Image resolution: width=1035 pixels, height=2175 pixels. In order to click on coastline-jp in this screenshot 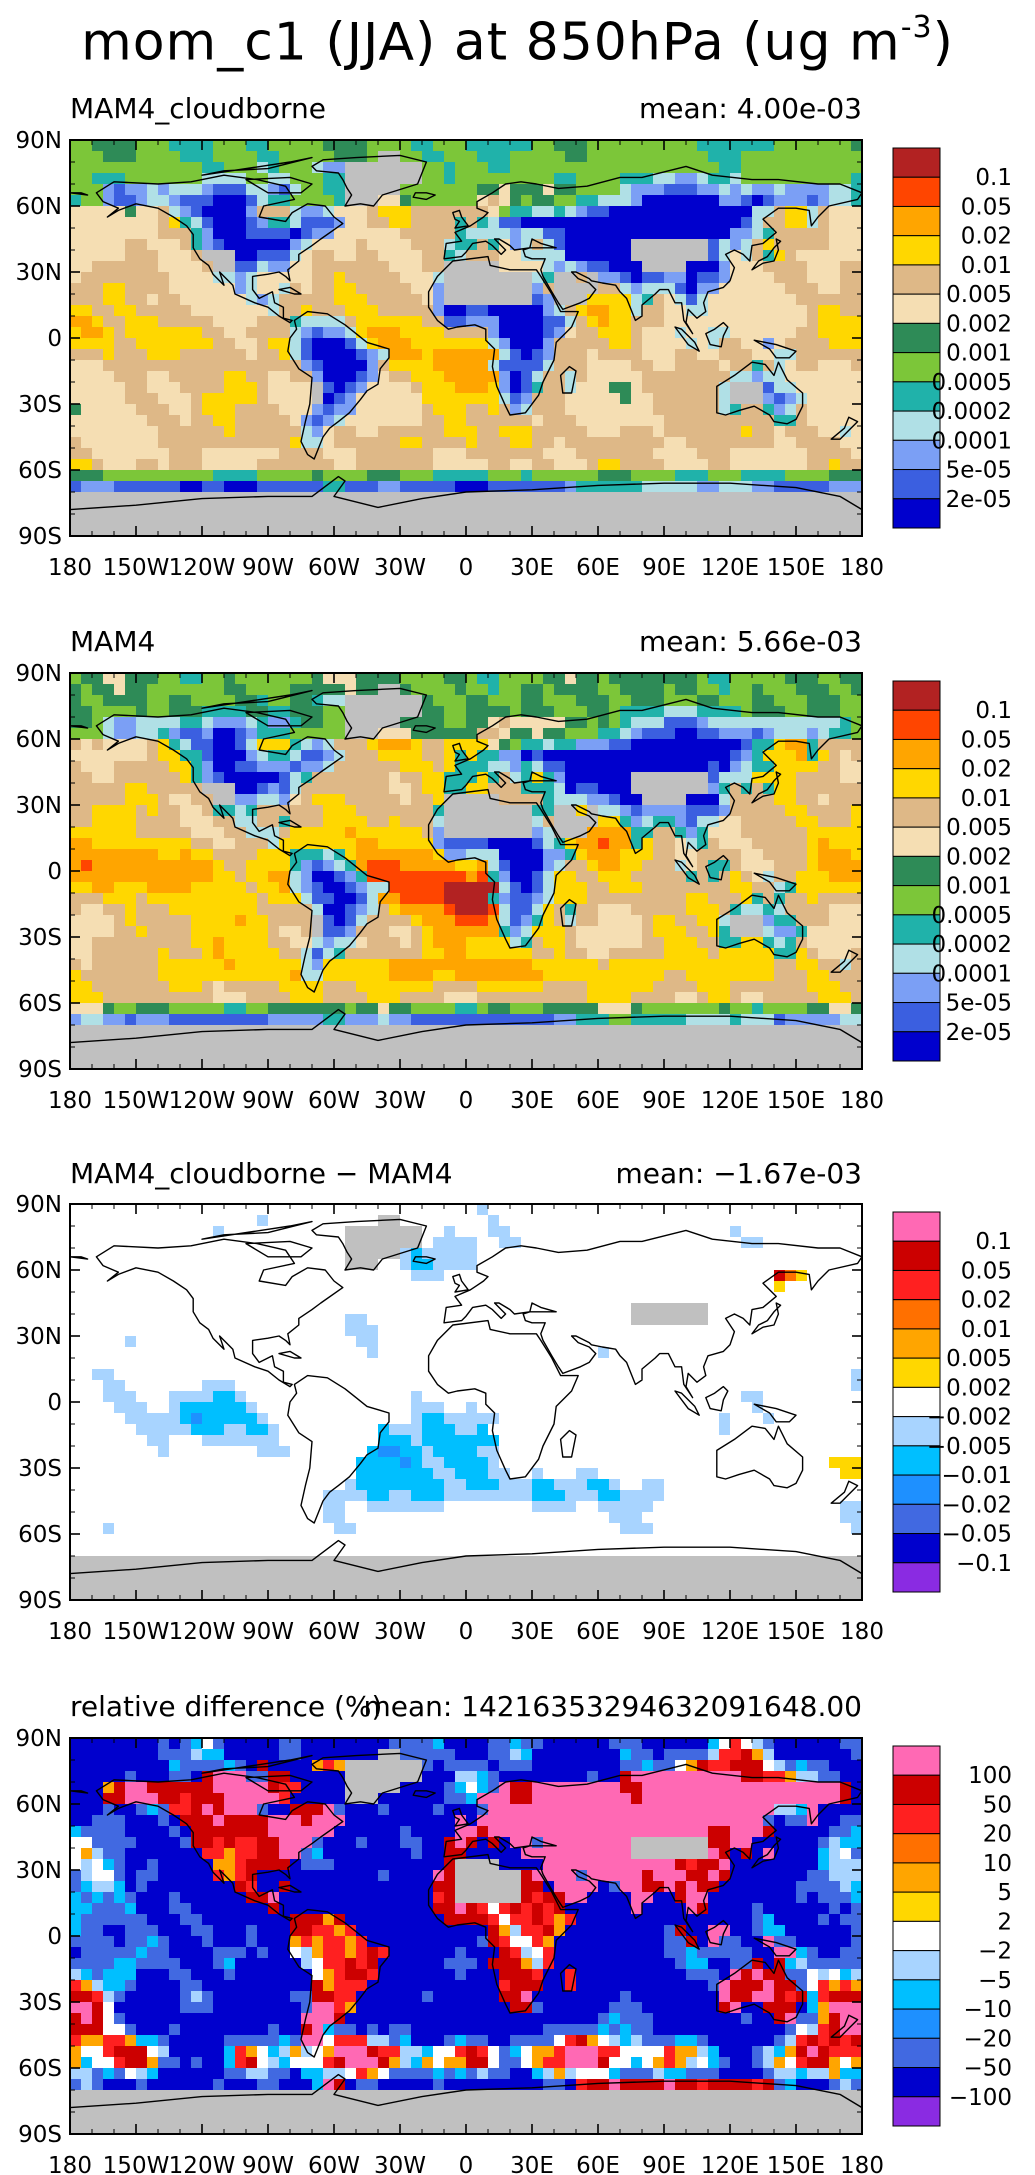, I will do `click(766, 254)`.